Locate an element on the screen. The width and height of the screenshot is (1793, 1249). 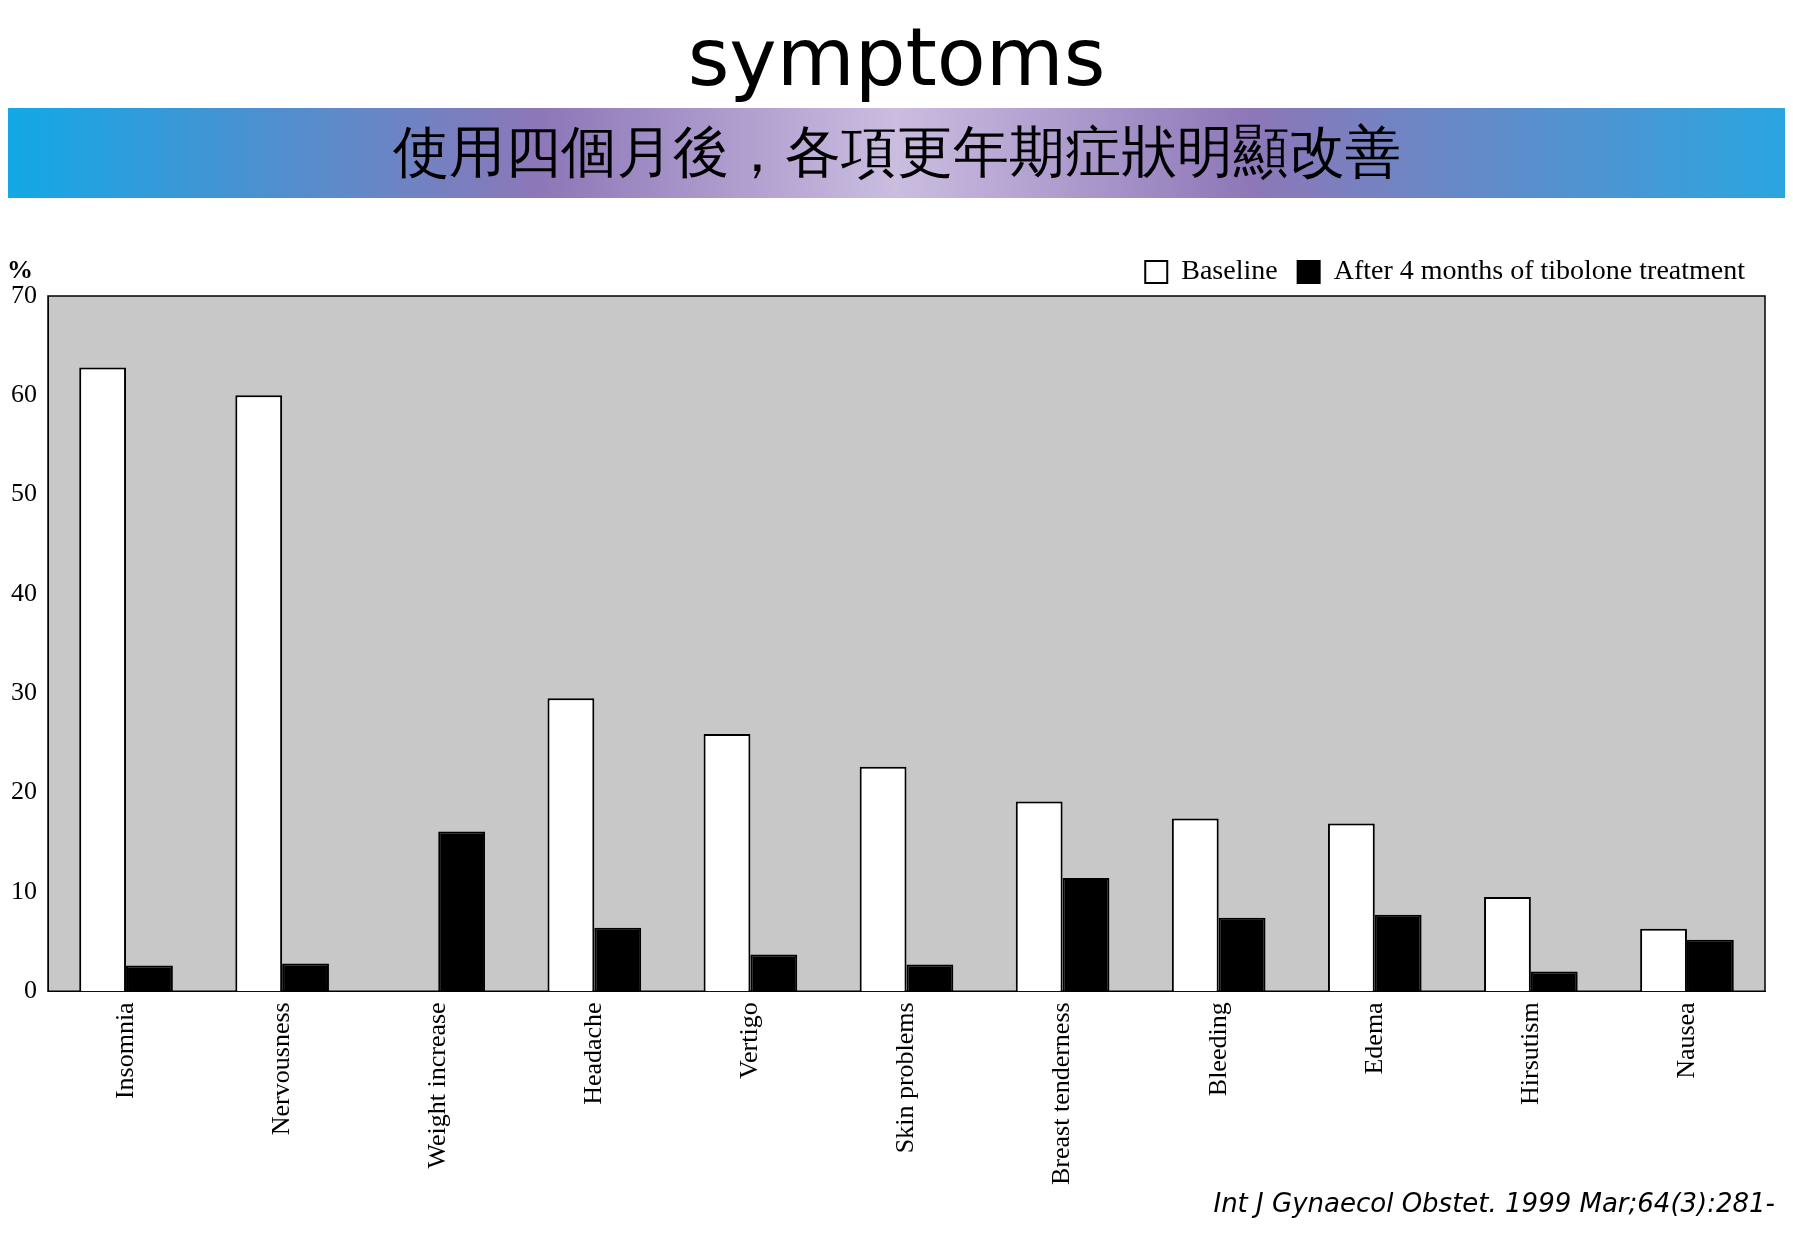
x-tick-label: Skin problems is located at coordinates (905, 1078).